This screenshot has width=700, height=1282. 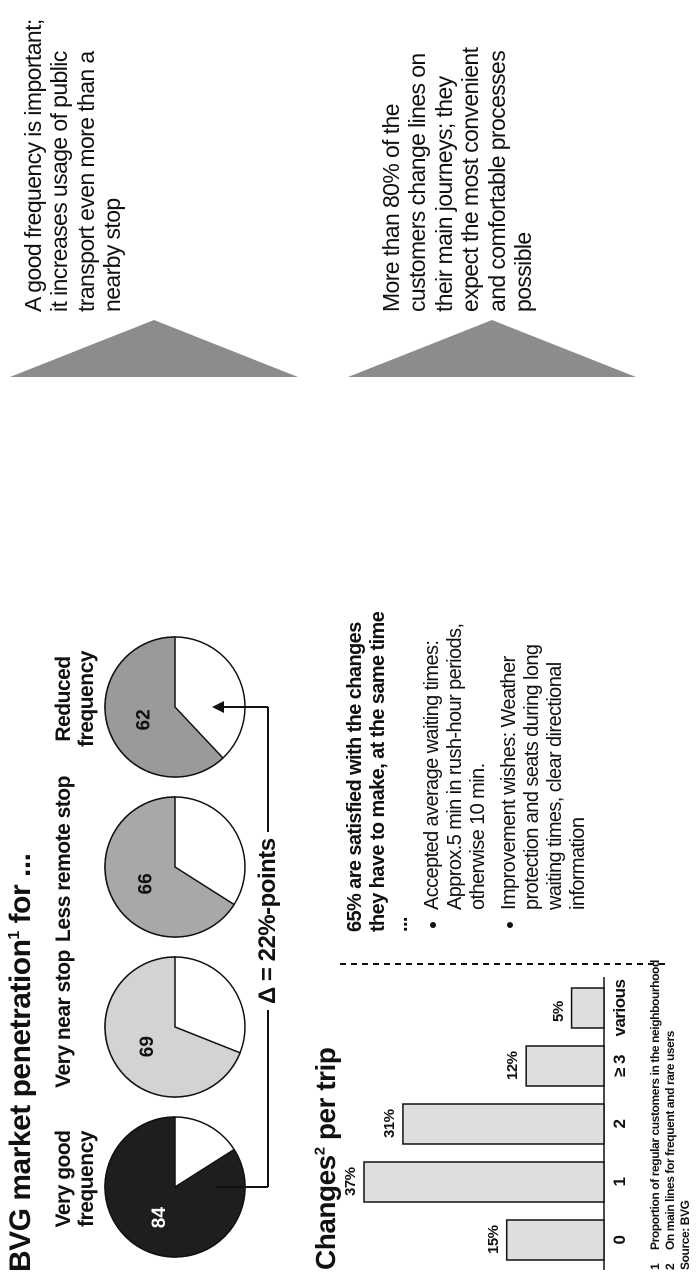 I want to click on connector-arrowhead, so click(x=218, y=707).